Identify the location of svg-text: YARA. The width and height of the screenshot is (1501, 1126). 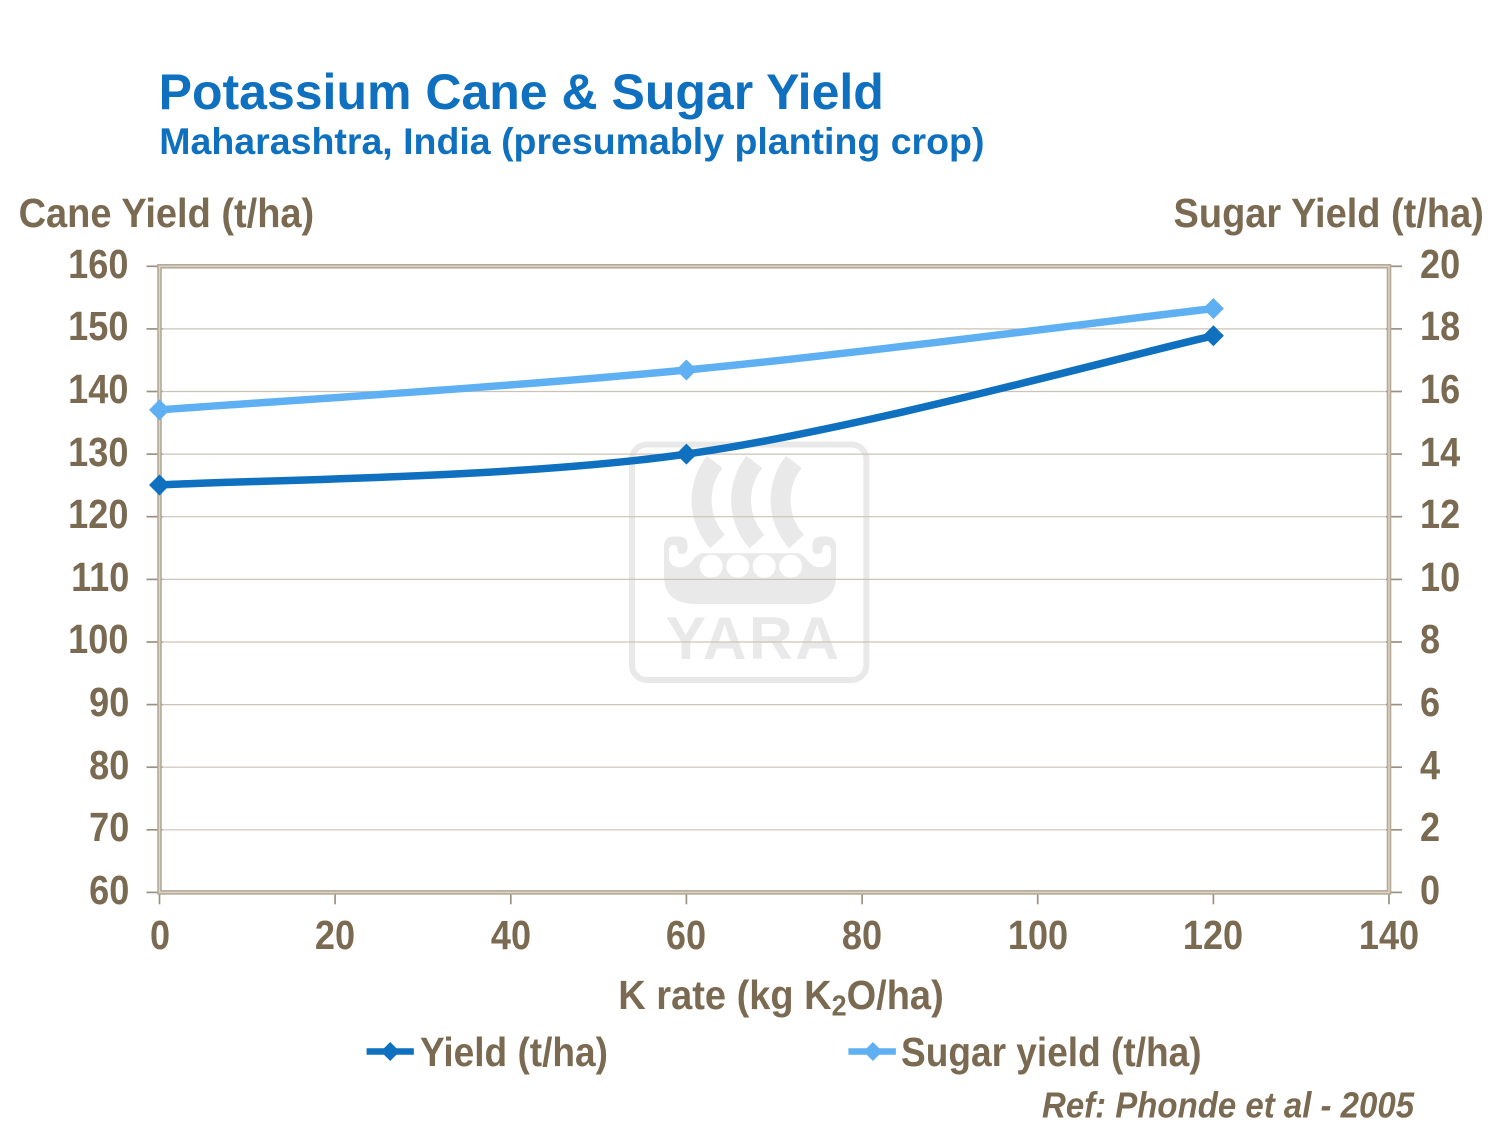
(754, 638).